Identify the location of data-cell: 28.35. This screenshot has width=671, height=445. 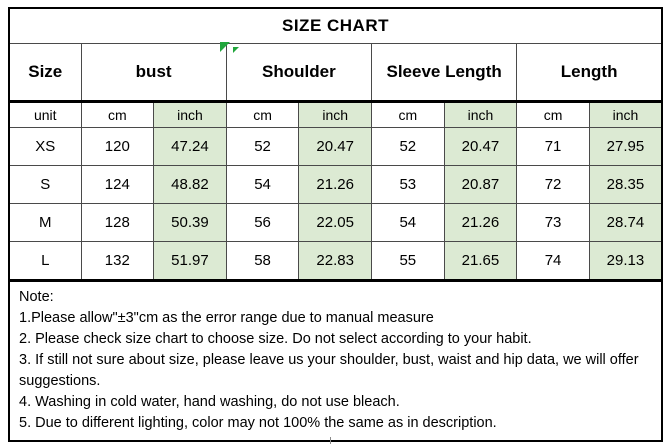
(625, 184).